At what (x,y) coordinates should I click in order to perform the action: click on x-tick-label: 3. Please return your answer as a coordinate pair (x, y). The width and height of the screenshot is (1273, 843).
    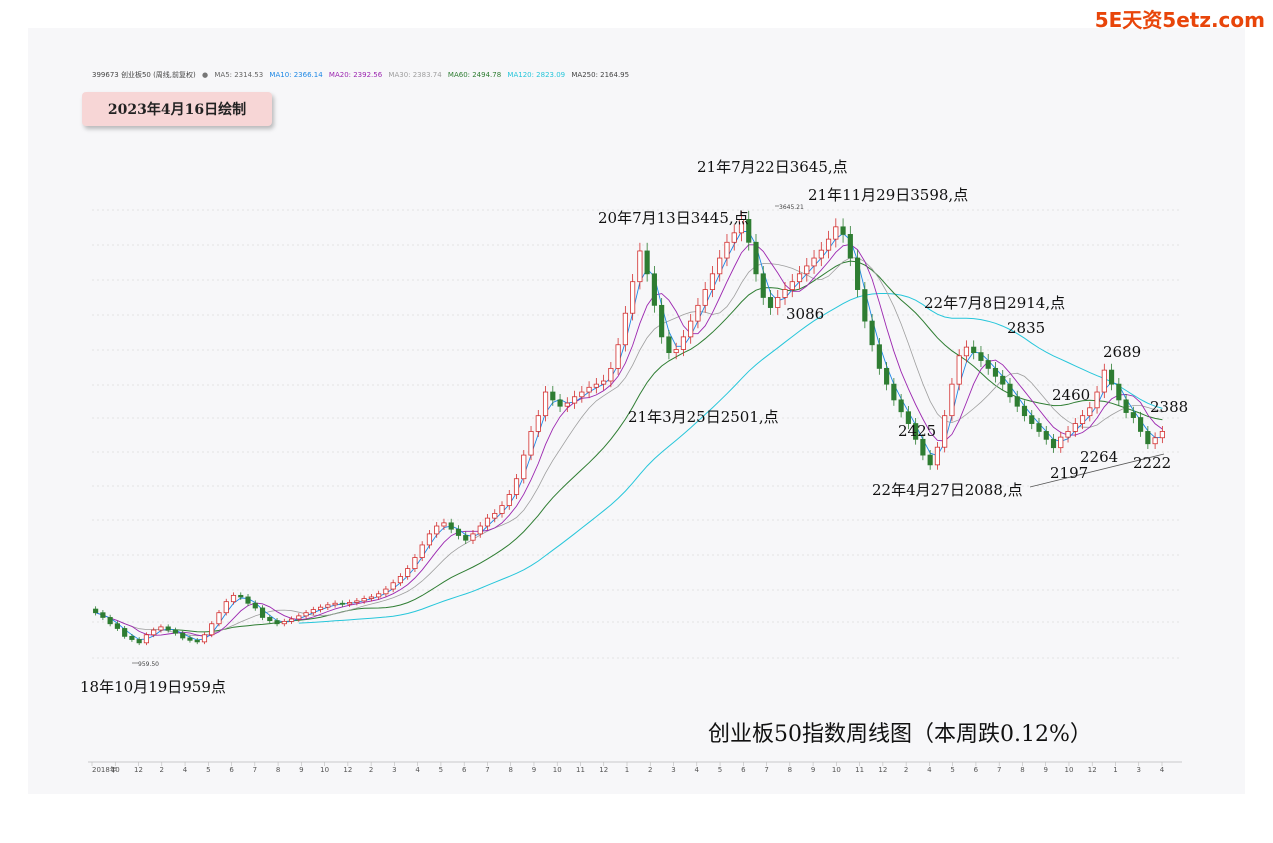
    Looking at the image, I should click on (673, 770).